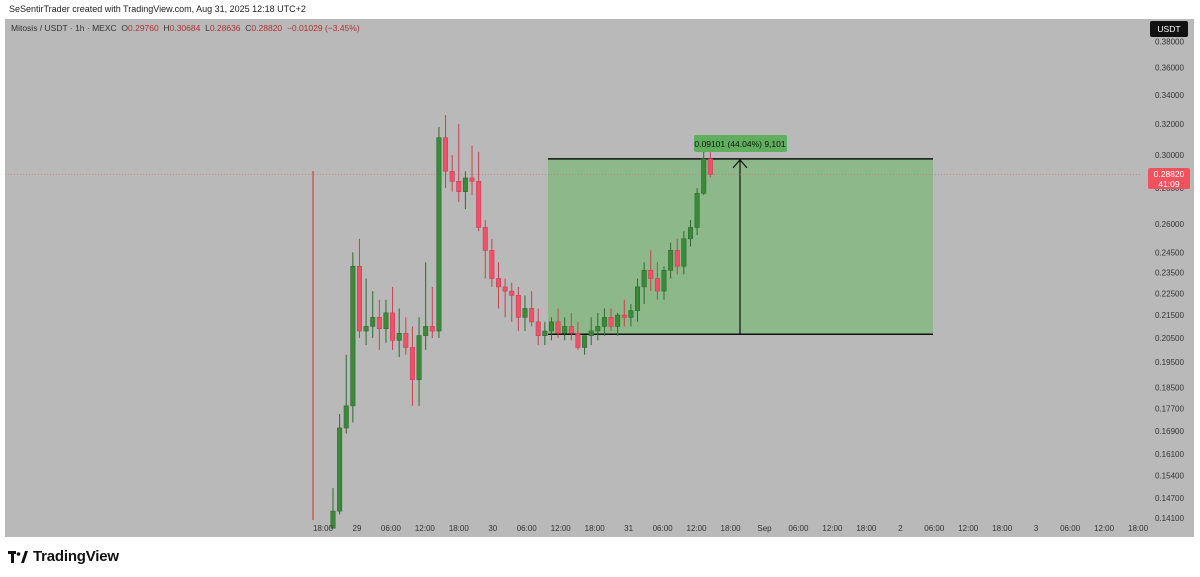 The width and height of the screenshot is (1200, 577). What do you see at coordinates (1169, 431) in the screenshot?
I see `y-tick-label: 0.16900` at bounding box center [1169, 431].